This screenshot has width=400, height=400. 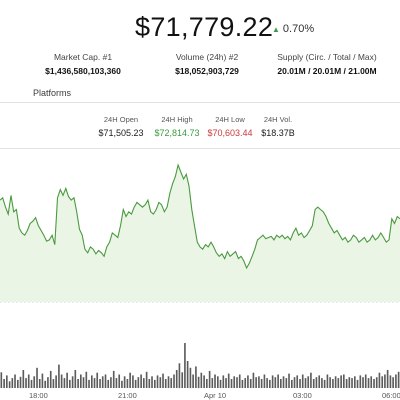 I want to click on current-price: $71,779.22, so click(x=204, y=27).